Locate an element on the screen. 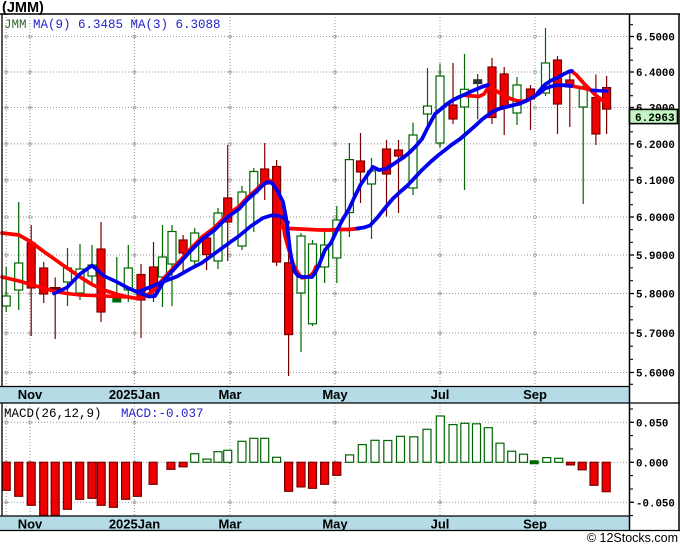  svg-text: 6.2963 is located at coordinates (655, 119).